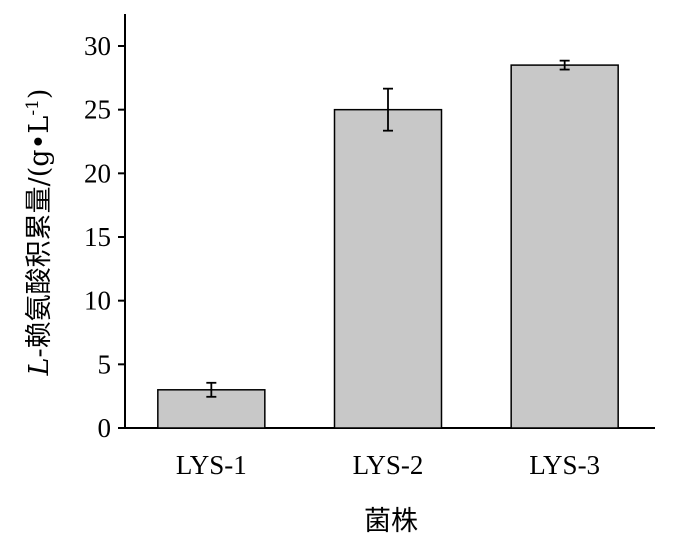 This screenshot has width=682, height=546. I want to click on y-tick-label: 0, so click(105, 428).